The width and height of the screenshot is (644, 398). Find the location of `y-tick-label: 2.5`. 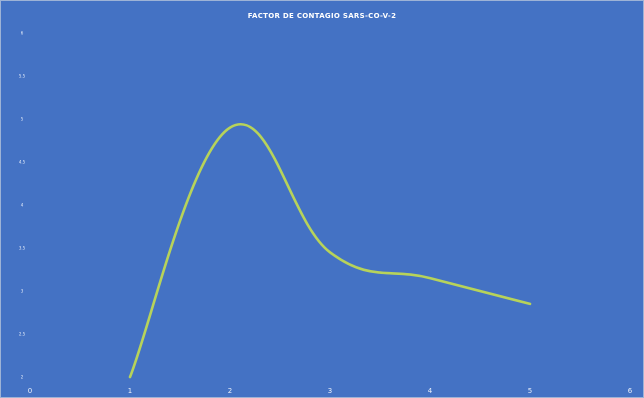

y-tick-label: 2.5 is located at coordinates (22, 334).